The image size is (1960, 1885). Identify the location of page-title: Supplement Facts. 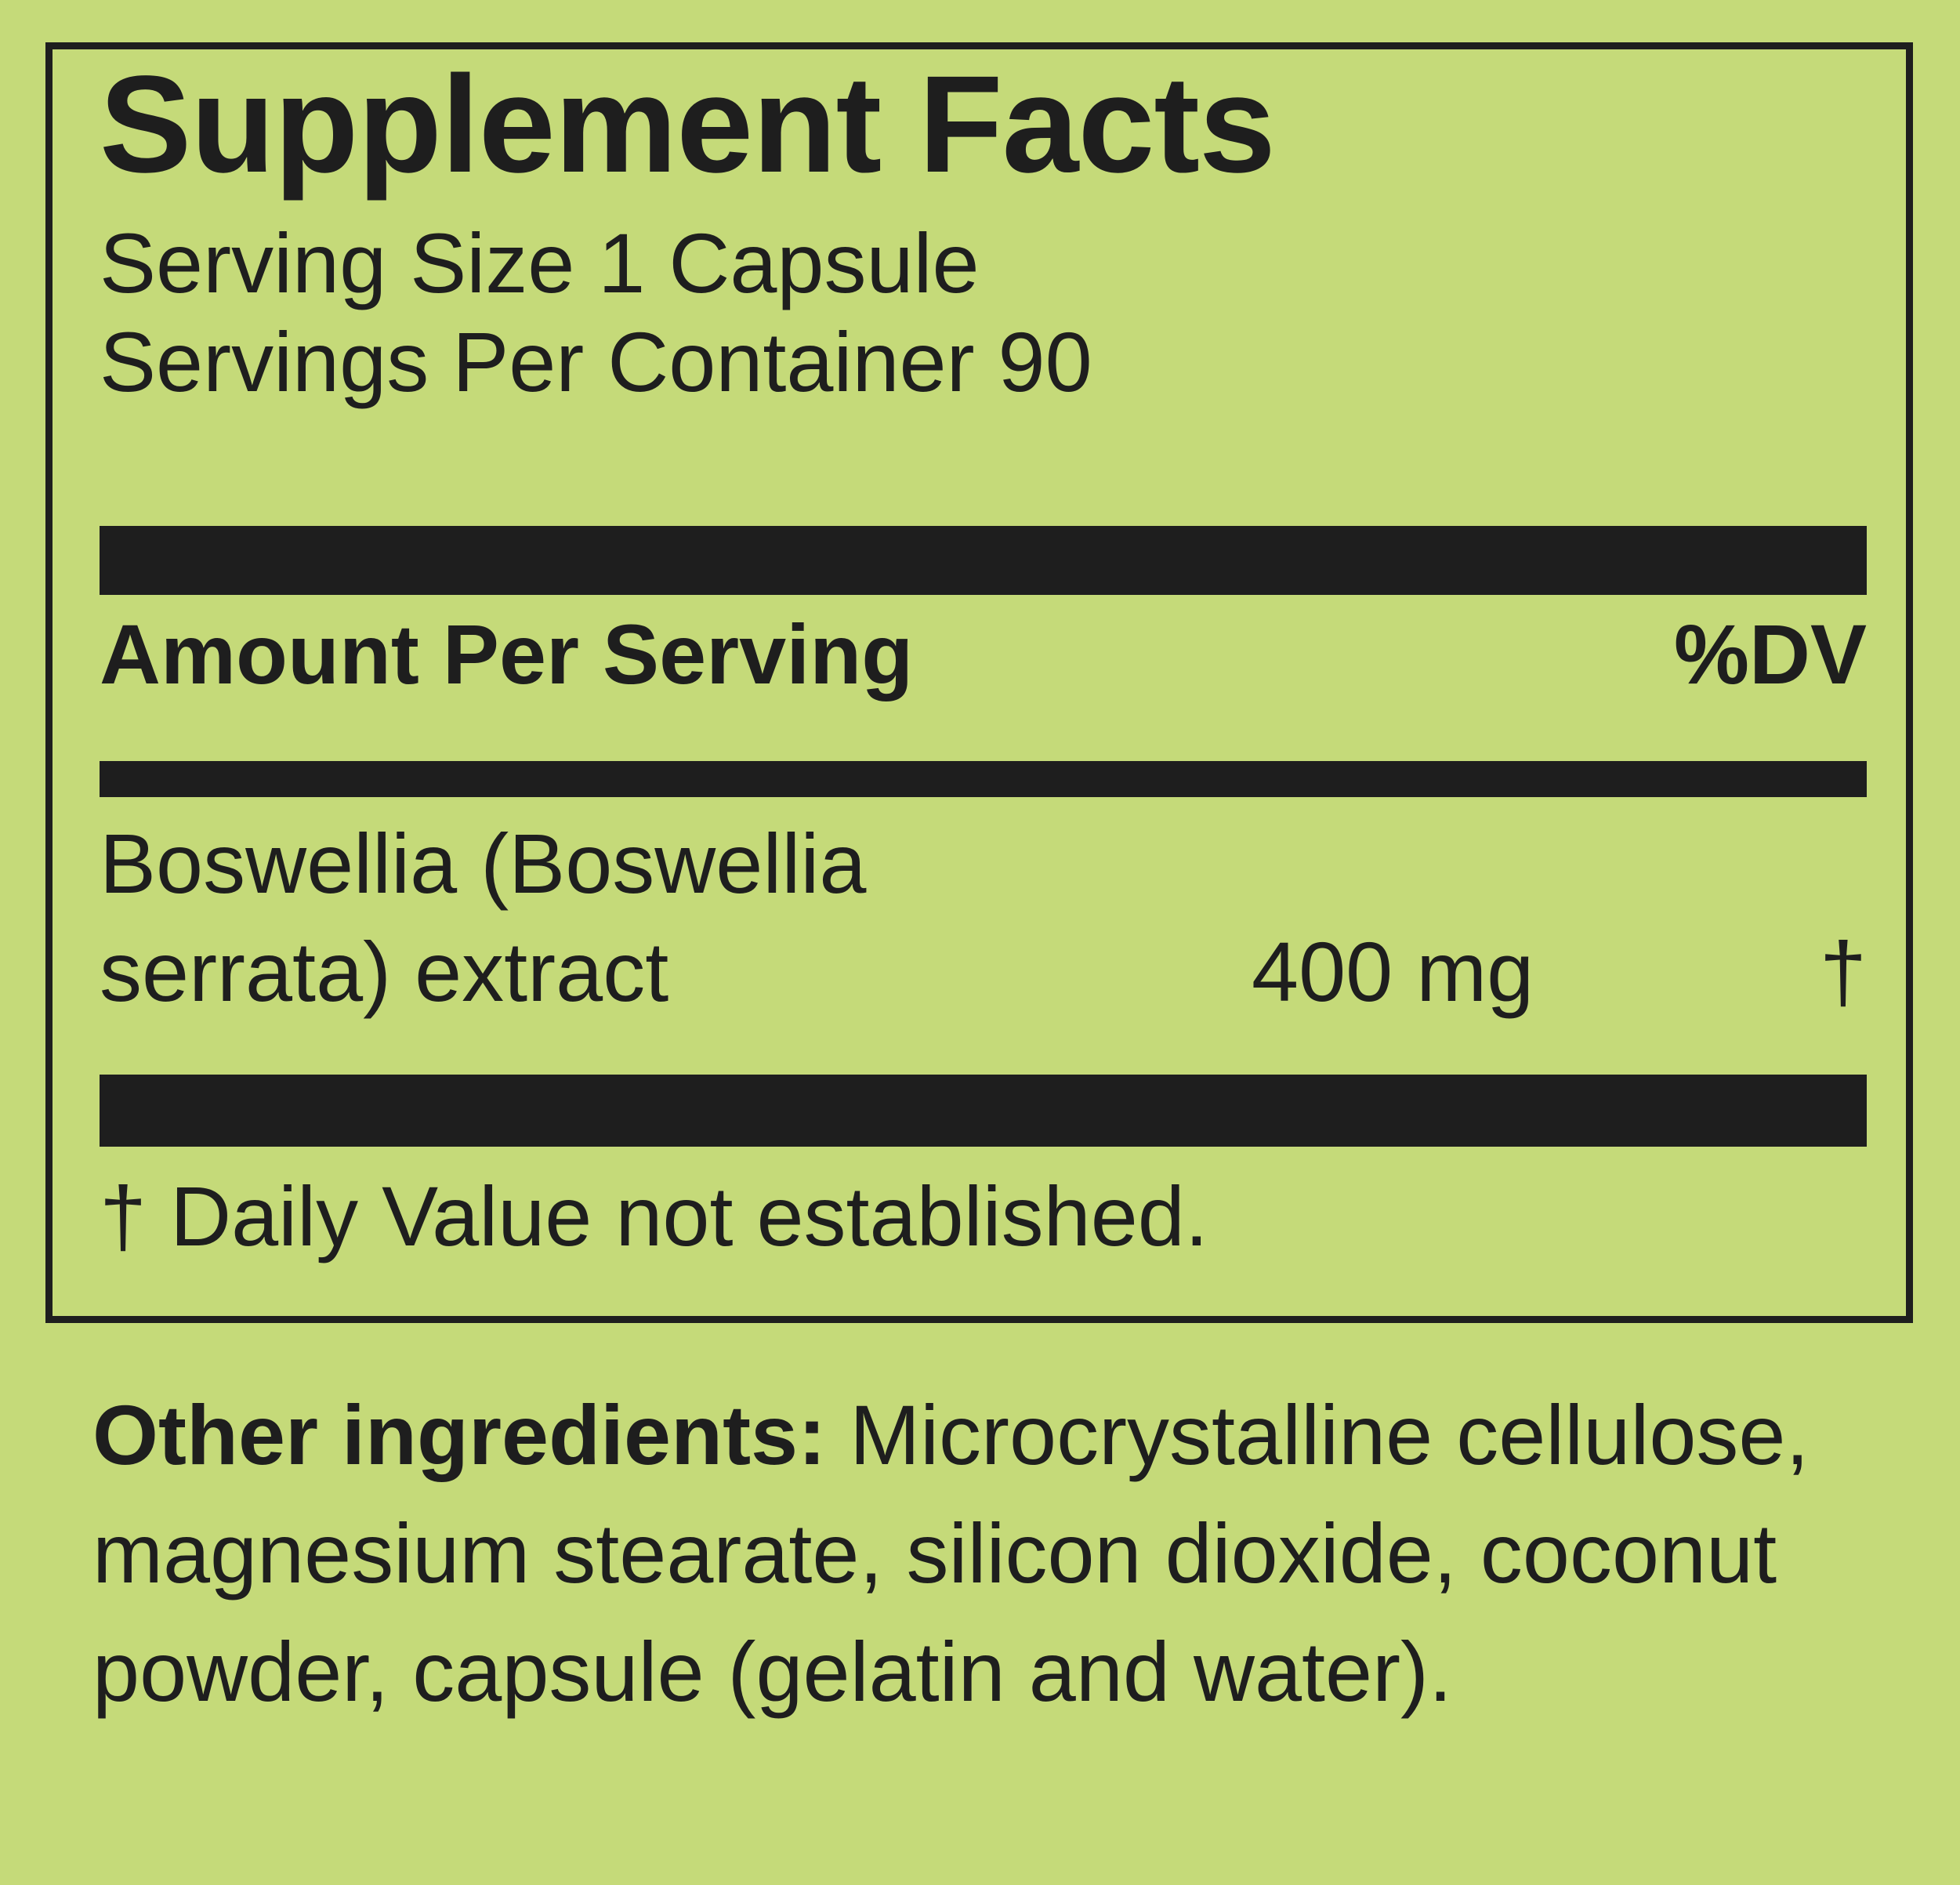
(688, 125).